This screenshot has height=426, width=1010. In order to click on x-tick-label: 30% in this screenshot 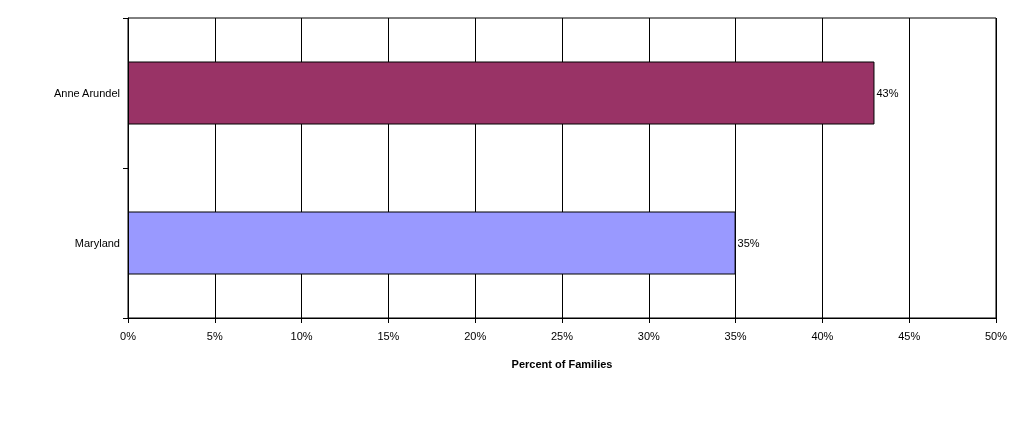, I will do `click(649, 335)`.